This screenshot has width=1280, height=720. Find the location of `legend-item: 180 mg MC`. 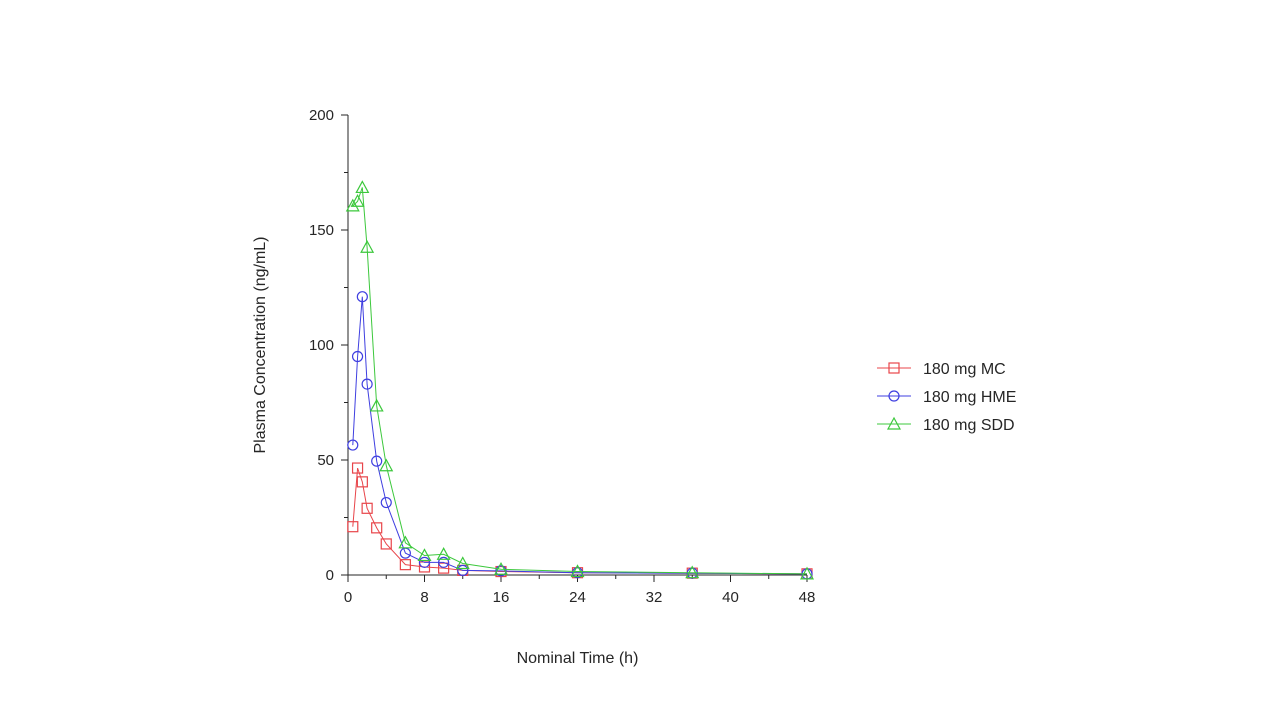

legend-item: 180 mg MC is located at coordinates (941, 369).